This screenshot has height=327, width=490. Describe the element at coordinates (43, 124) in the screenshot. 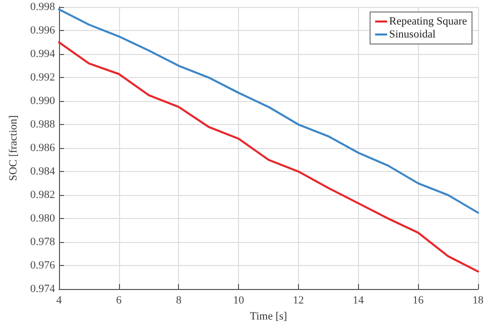

I see `y-tick-label: 0.988` at that location.